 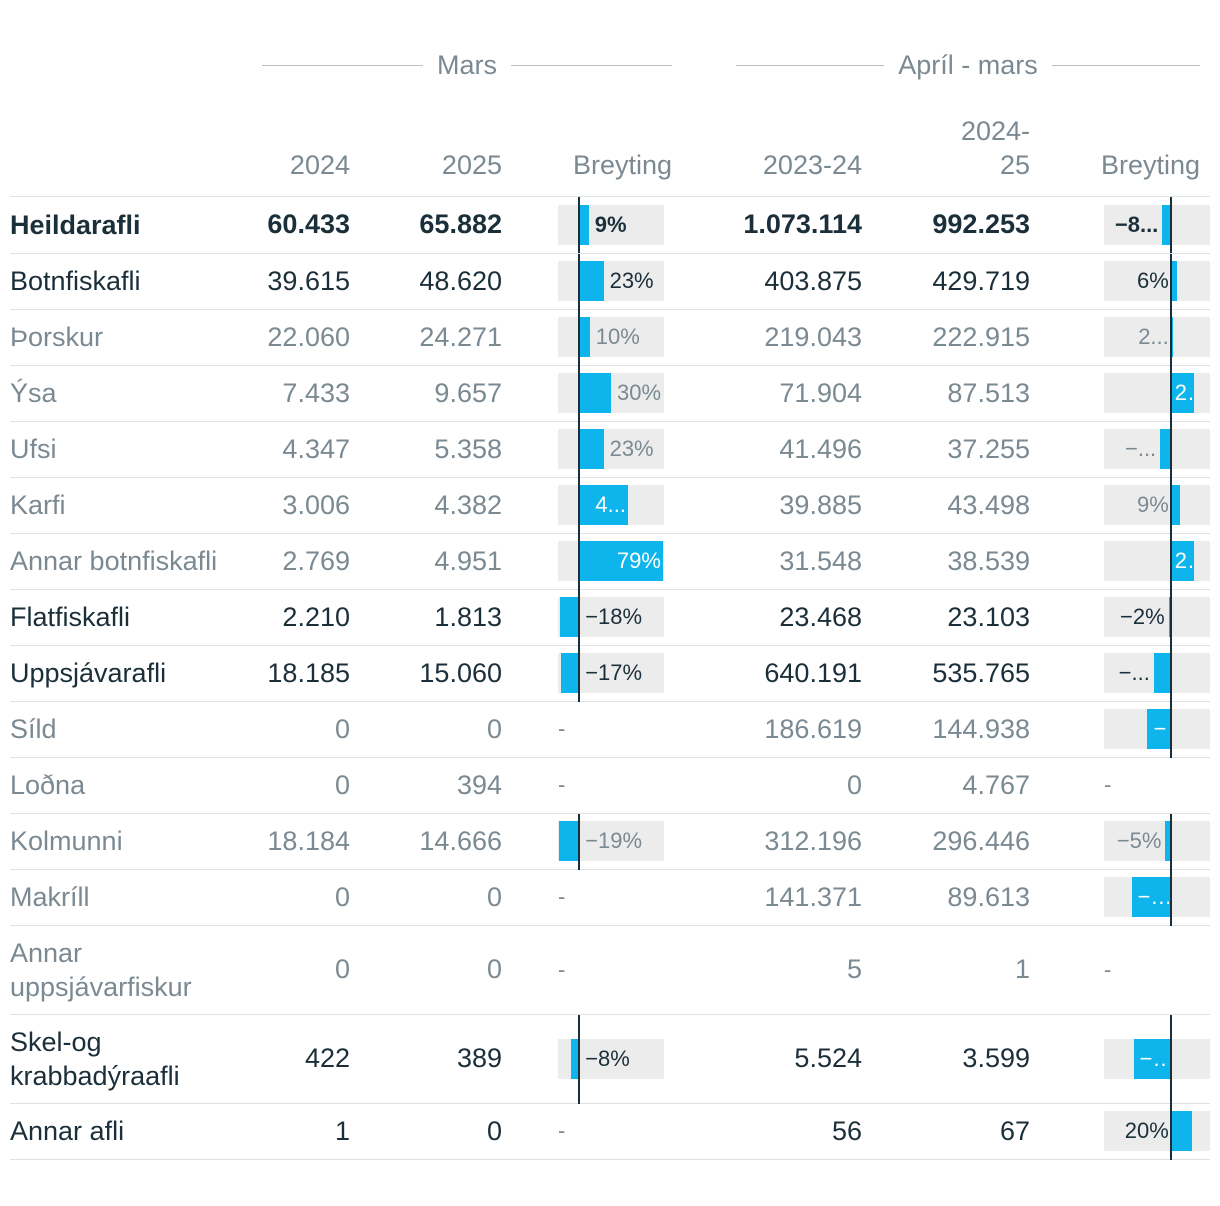 I want to click on change-mars-cell: −17%, so click(x=587, y=673).